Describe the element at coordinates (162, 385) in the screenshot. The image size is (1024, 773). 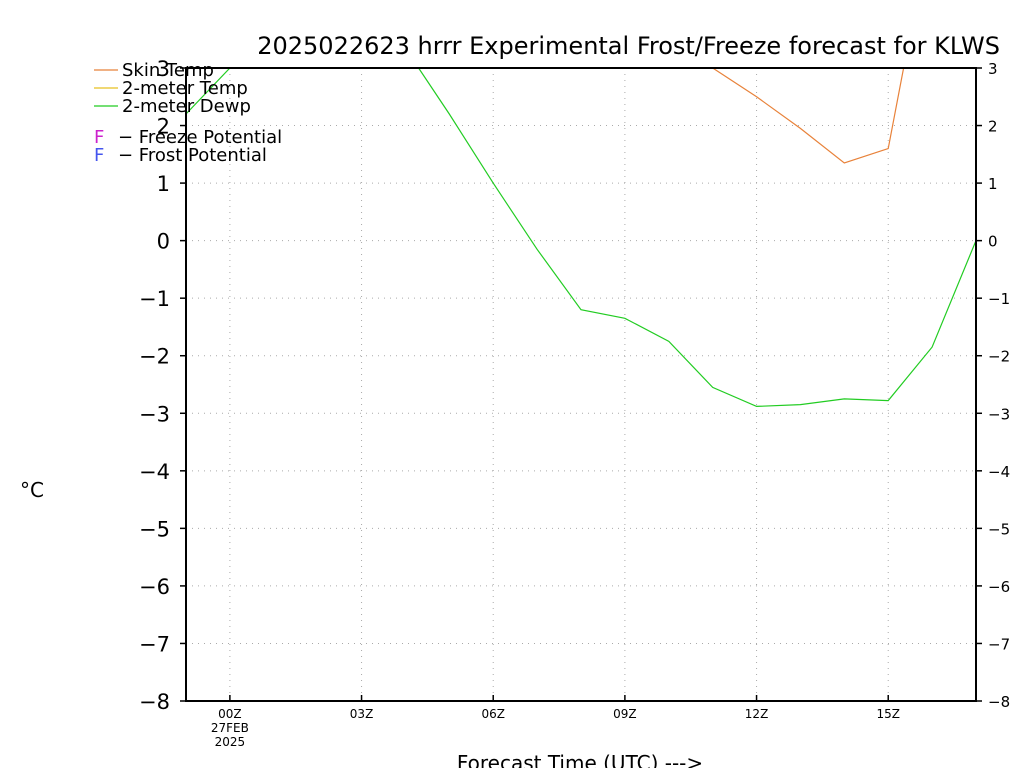
I see `y-axis-left: 3 2 1 0 −1 −2 −3 −4 −5 −6 −7 −8` at that location.